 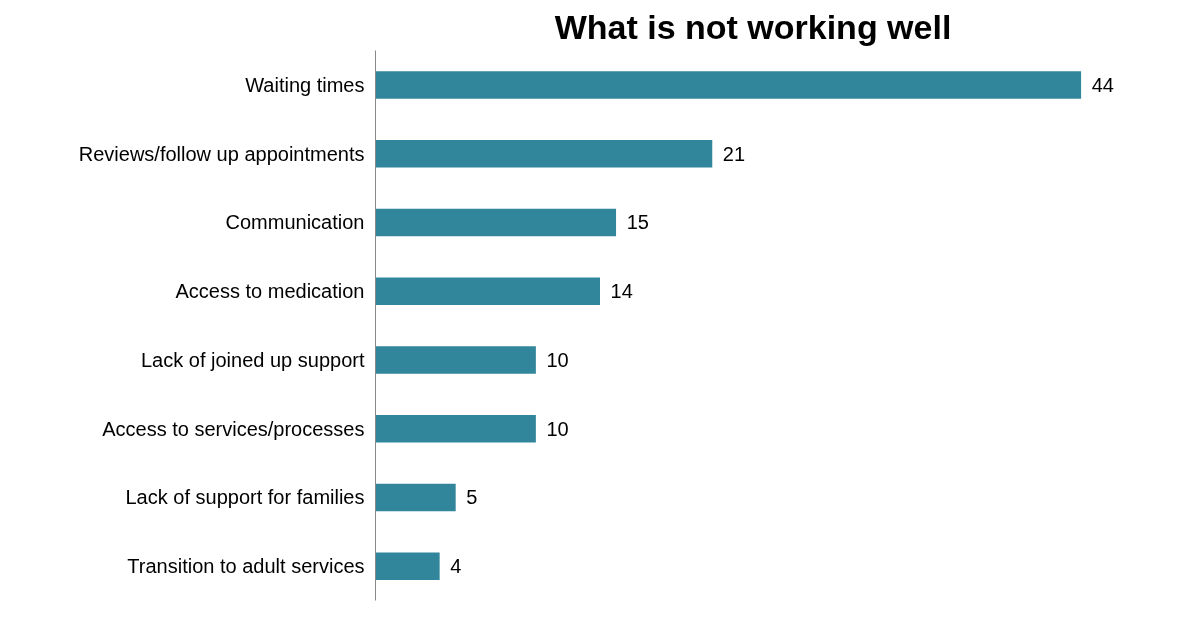 What do you see at coordinates (270, 291) in the screenshot?
I see `y-tick-label: Access to medication` at bounding box center [270, 291].